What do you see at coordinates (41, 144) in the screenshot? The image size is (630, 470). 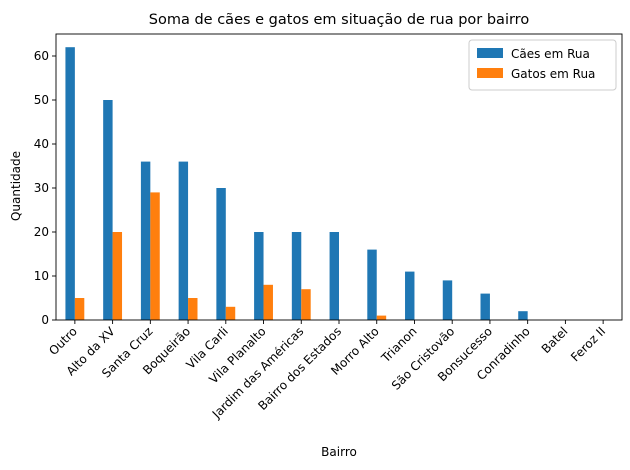 I see `y-tick-label: 40` at bounding box center [41, 144].